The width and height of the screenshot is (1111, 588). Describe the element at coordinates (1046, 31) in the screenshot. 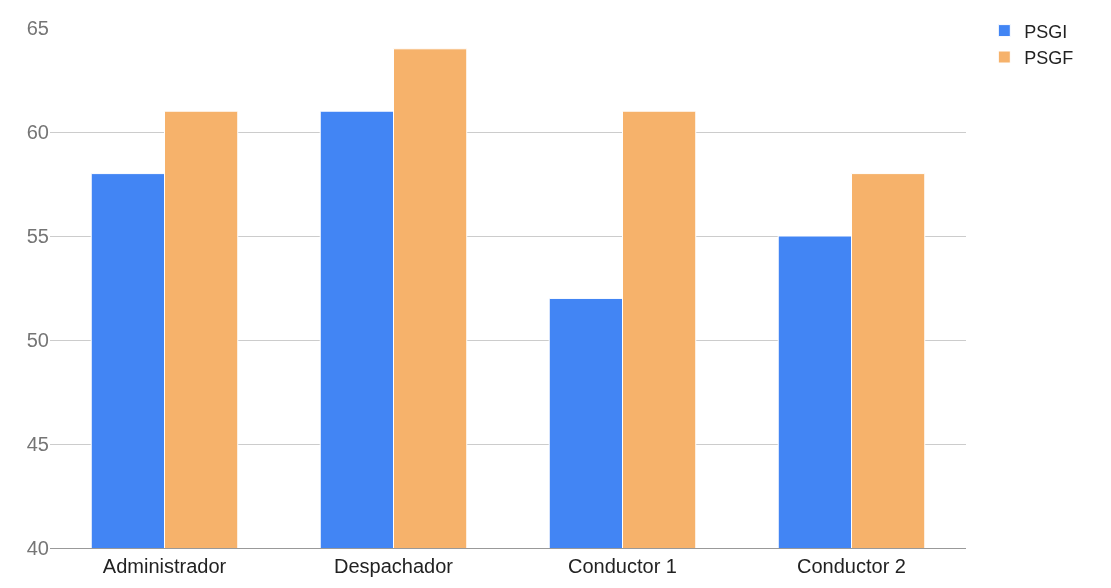

I see `legend-label: PSGI` at that location.